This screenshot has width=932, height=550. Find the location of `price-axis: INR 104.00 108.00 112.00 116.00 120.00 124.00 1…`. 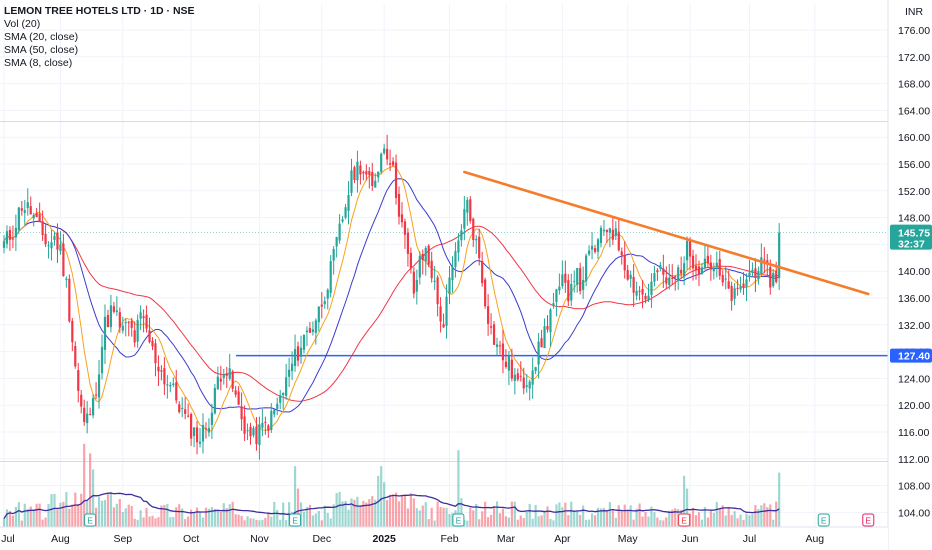

price-axis: INR 104.00 108.00 112.00 116.00 120.00 124.00 1… is located at coordinates (909, 275).